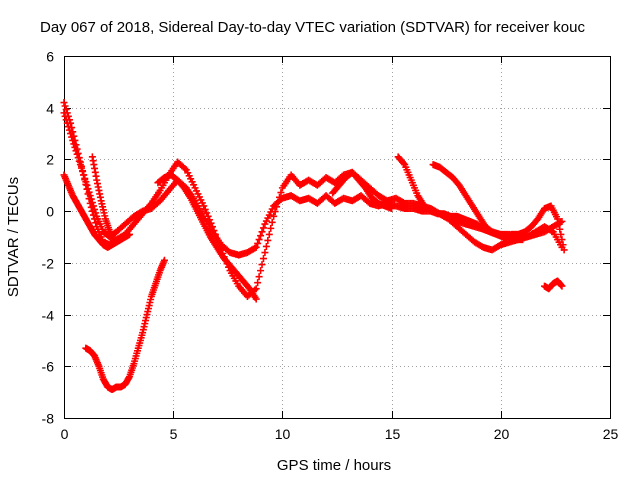 The image size is (640, 480). I want to click on series-track-e, so click(103, 199).